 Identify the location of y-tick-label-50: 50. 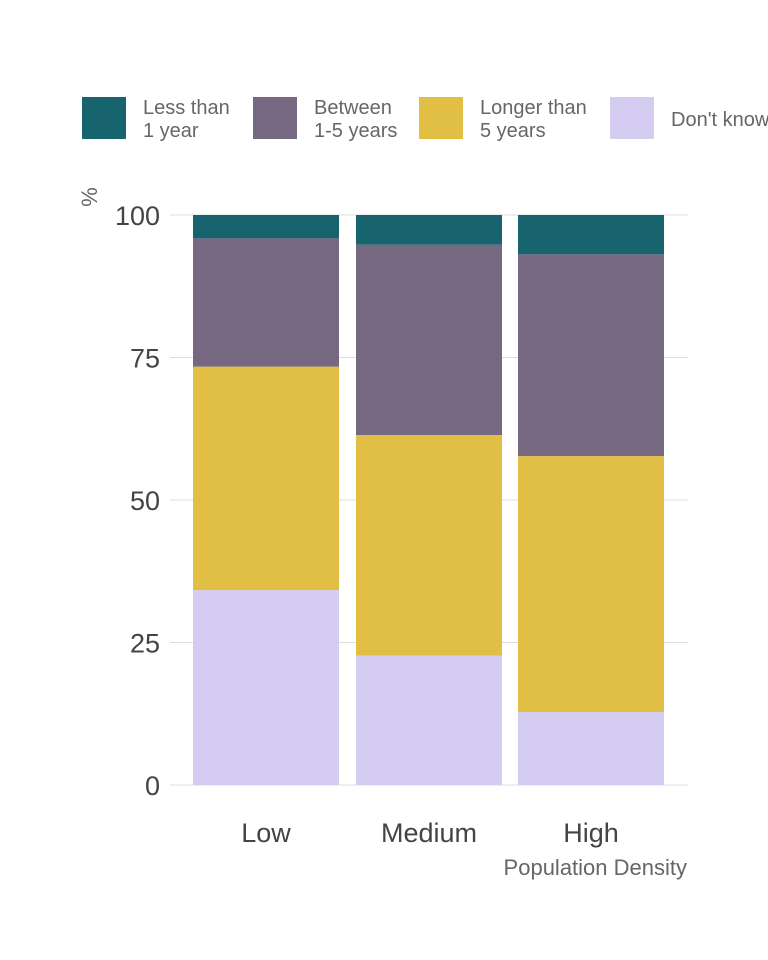
(145, 501).